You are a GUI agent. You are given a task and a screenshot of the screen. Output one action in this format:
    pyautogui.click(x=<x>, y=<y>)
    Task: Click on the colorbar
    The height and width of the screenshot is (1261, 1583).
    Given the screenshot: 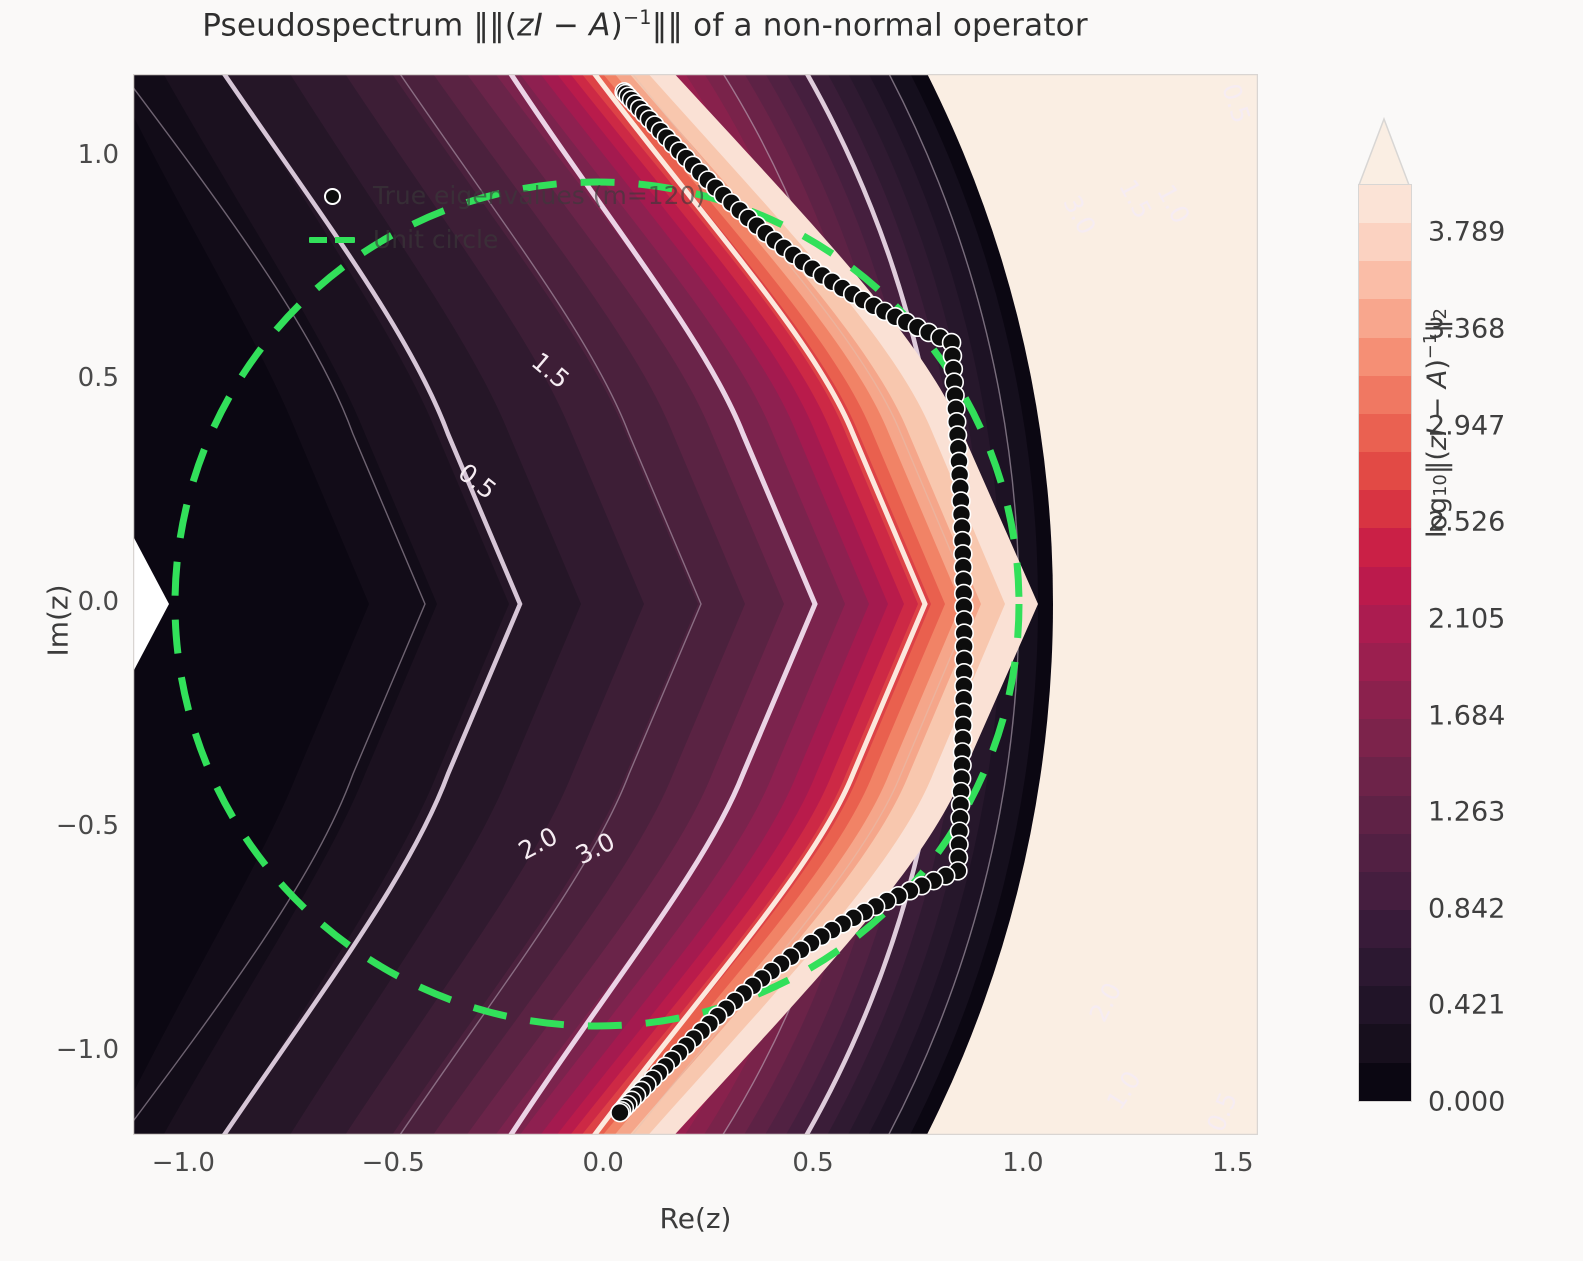 What is the action you would take?
    pyautogui.click(x=1384, y=609)
    